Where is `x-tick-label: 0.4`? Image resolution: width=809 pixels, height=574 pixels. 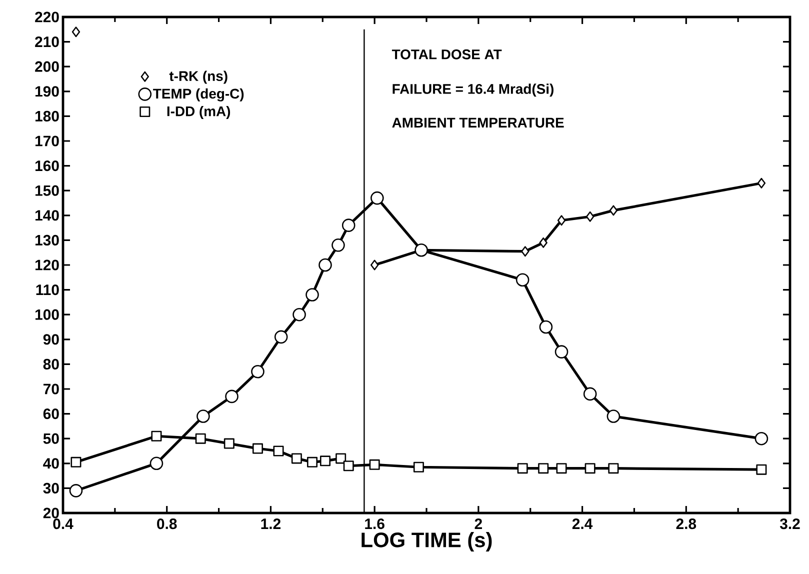
x-tick-label: 0.4 is located at coordinates (63, 524).